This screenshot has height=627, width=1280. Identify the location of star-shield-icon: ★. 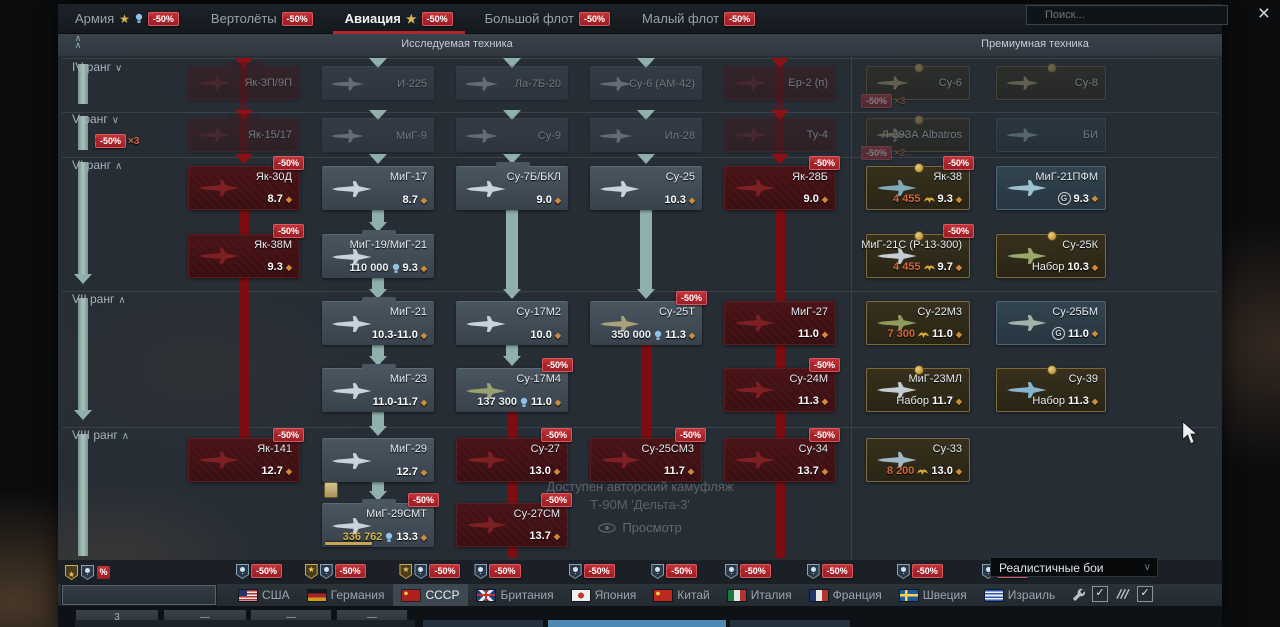
(406, 571).